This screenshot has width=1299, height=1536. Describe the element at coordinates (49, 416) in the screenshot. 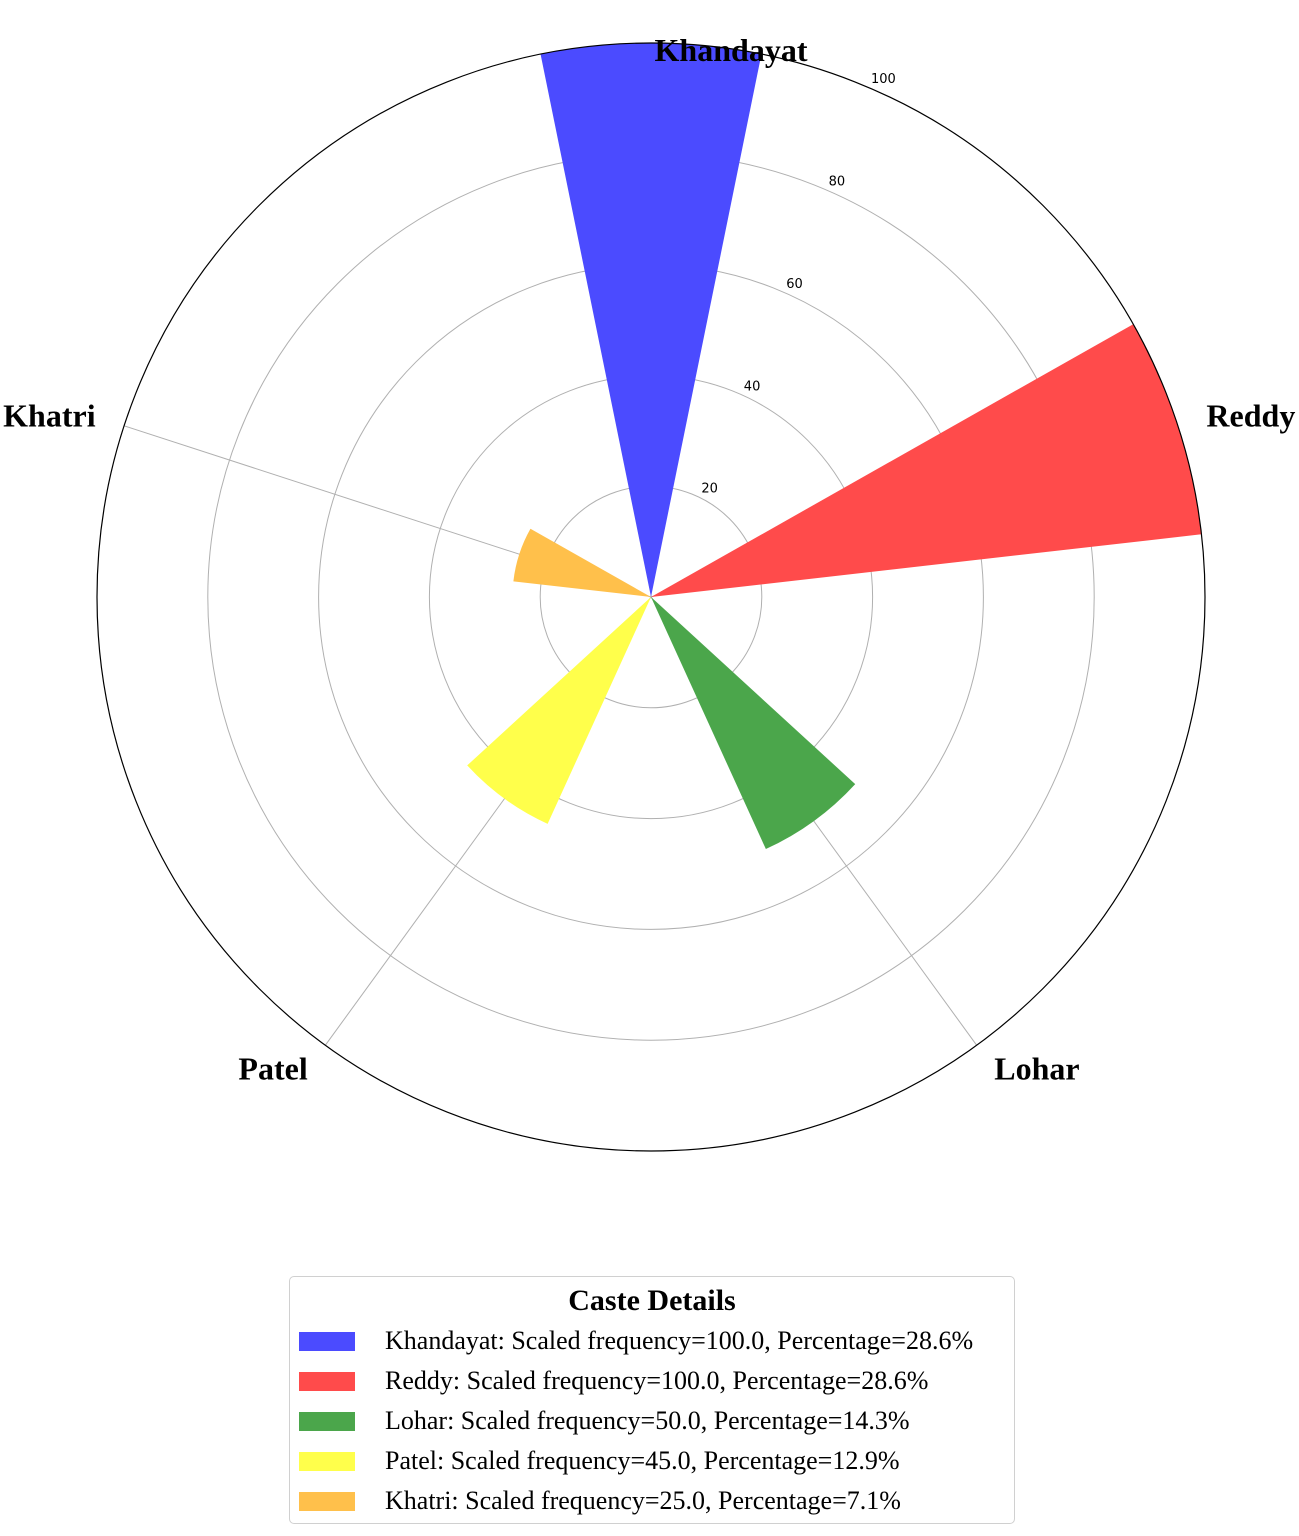

I see `category-label-khatri: Khatri` at that location.